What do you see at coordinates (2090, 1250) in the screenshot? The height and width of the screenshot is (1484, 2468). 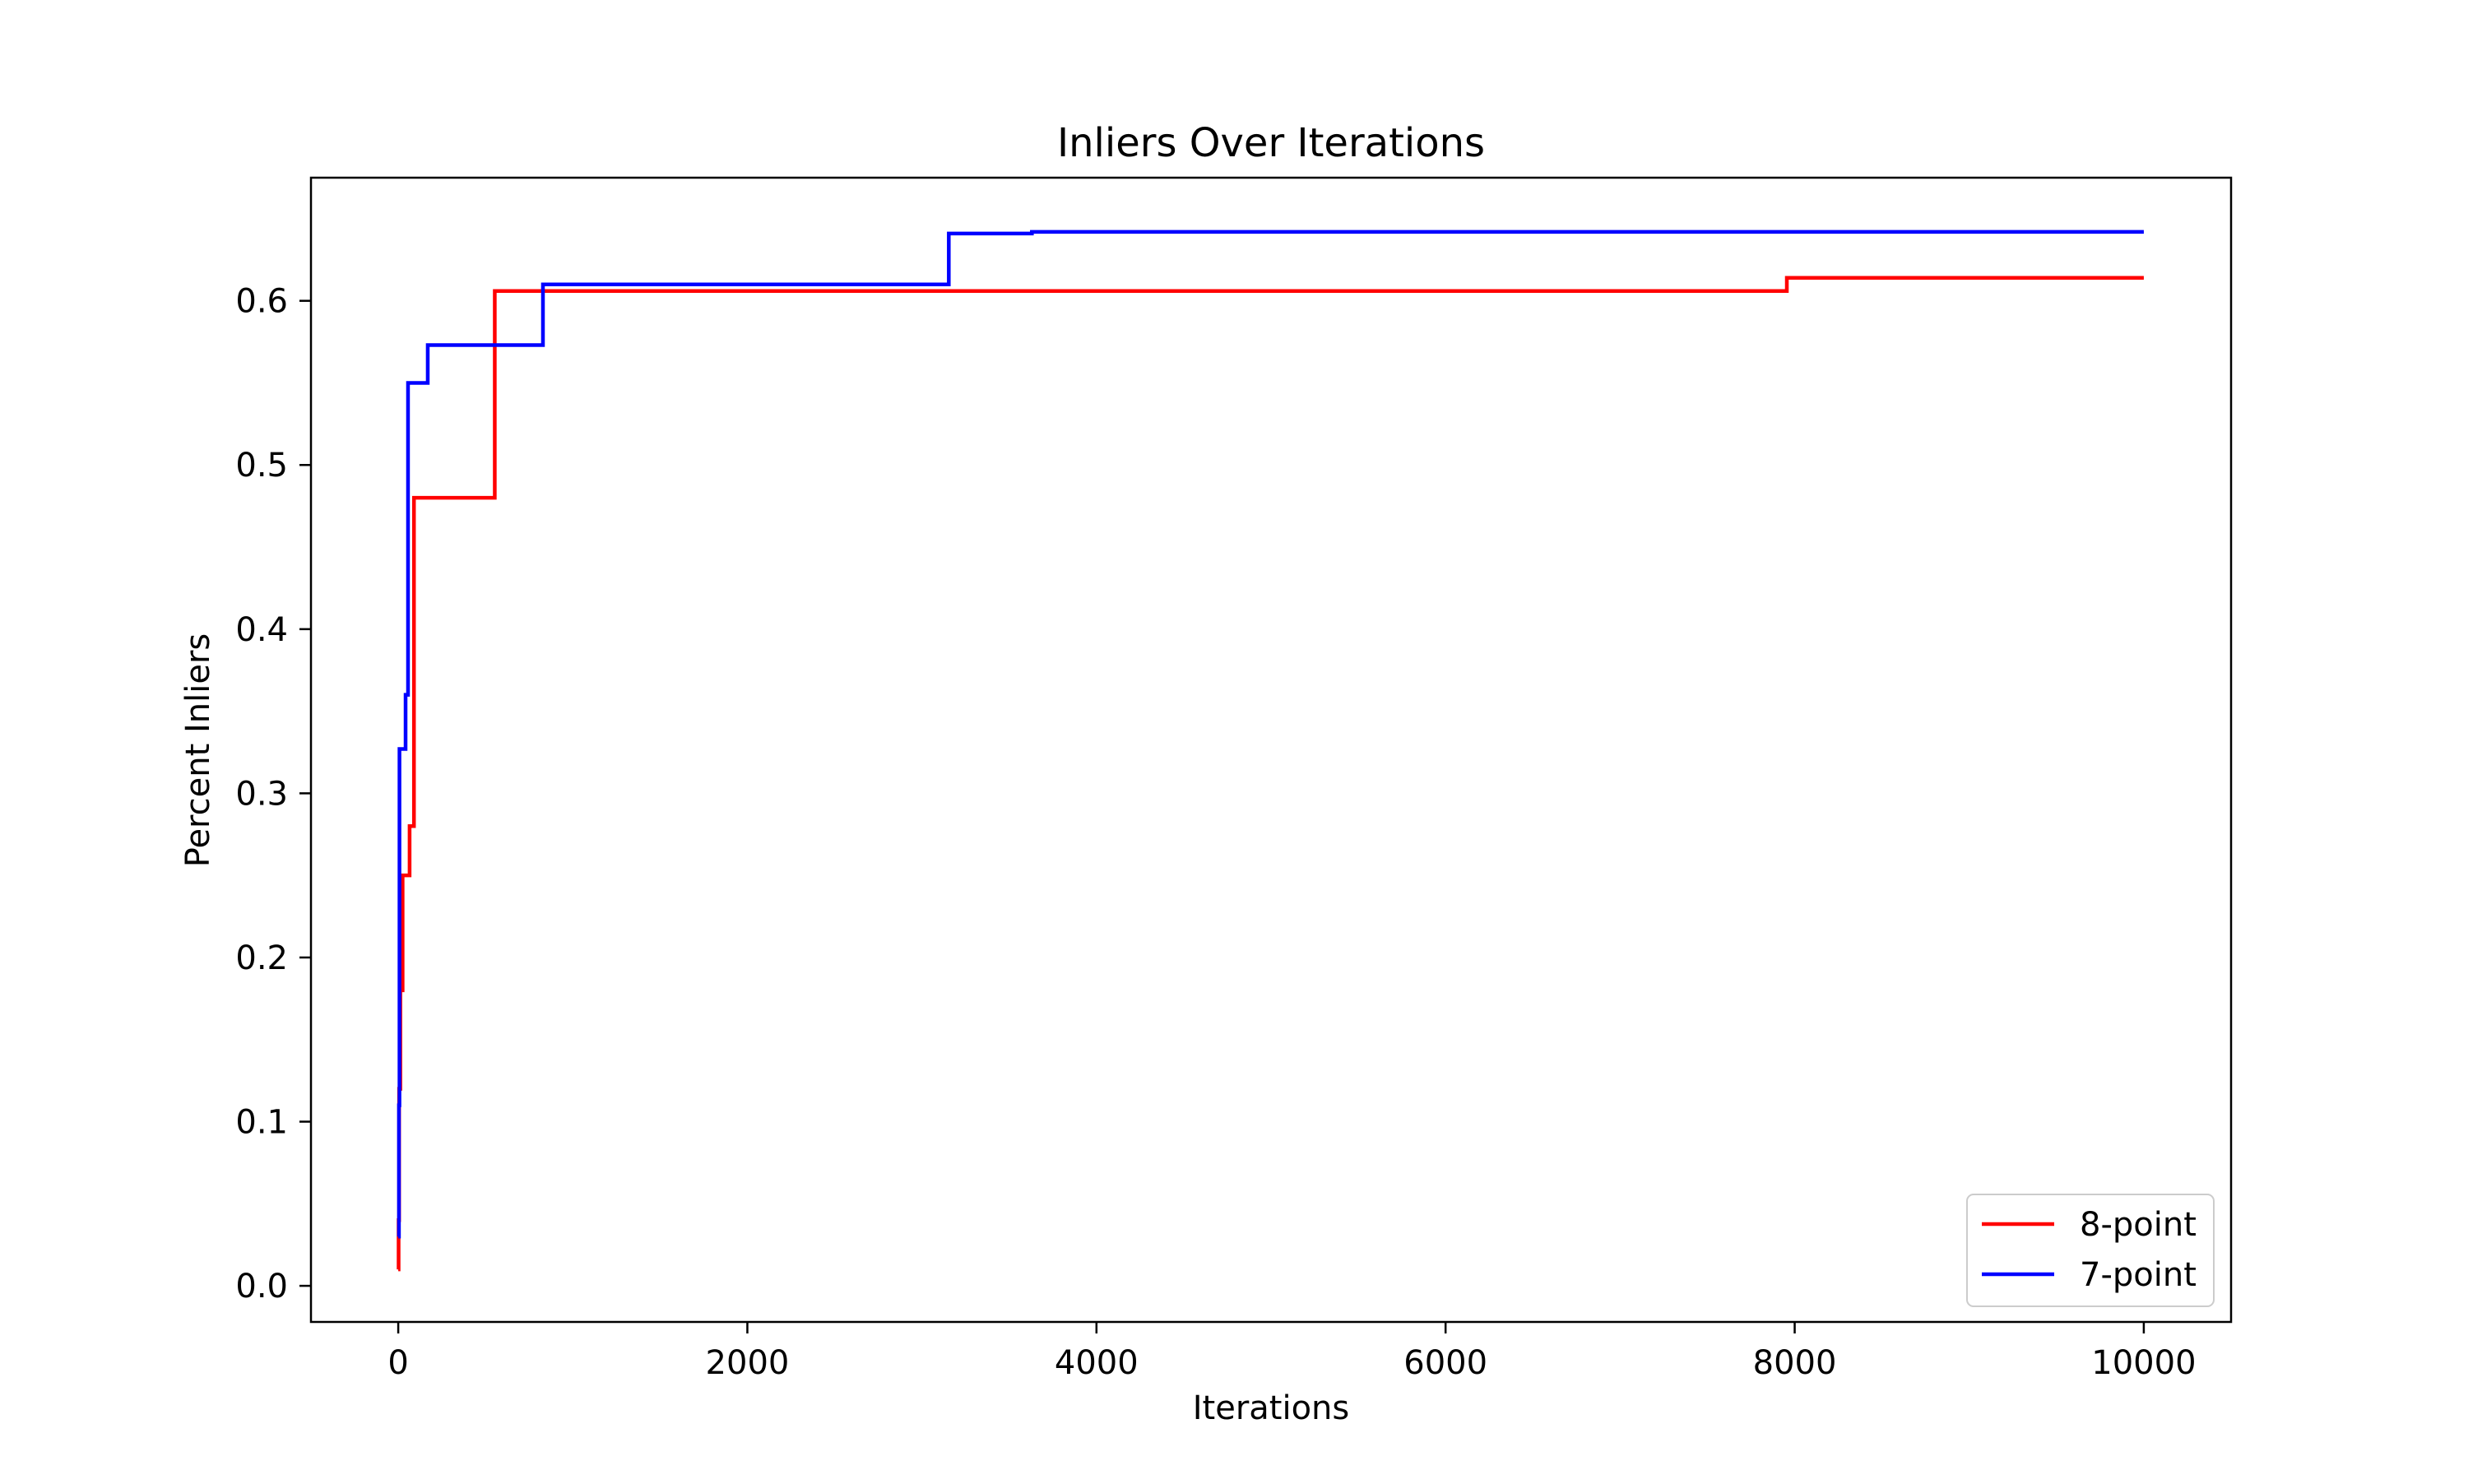 I see `legend: 8-point 7-point` at bounding box center [2090, 1250].